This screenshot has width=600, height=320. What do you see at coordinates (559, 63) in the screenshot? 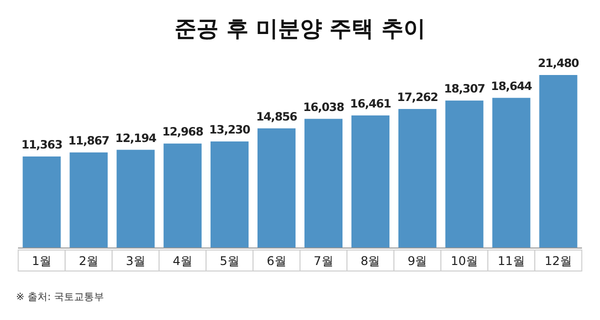
I see `data-label: 21,480` at bounding box center [559, 63].